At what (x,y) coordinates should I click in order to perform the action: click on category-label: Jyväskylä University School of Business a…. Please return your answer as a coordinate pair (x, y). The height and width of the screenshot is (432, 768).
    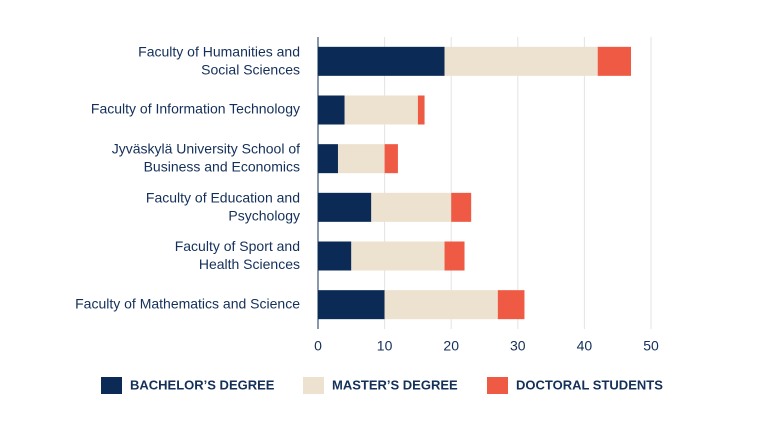
    Looking at the image, I should click on (206, 157).